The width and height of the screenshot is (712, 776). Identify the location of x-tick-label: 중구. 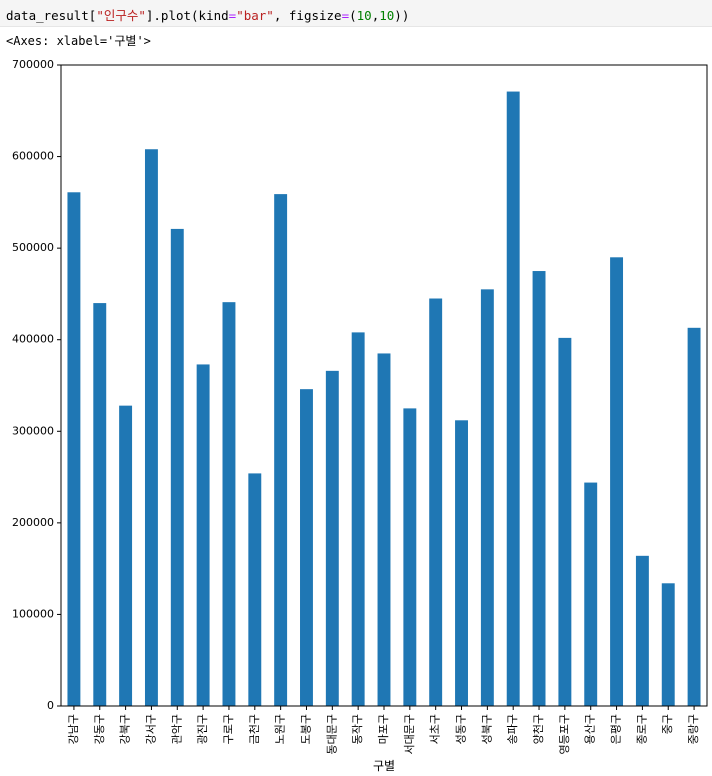
(667, 724).